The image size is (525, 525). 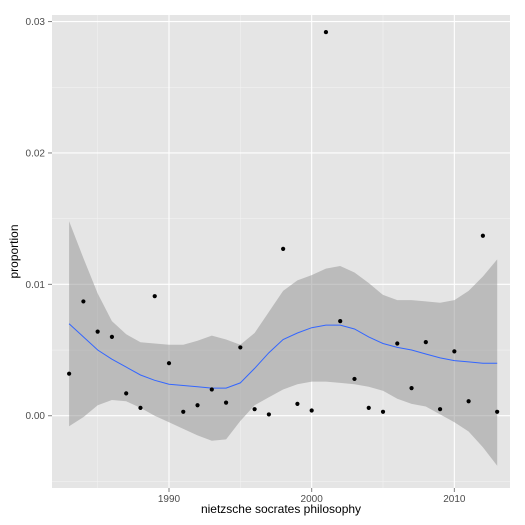 I want to click on y-tick-label: 0.01, so click(x=36, y=285).